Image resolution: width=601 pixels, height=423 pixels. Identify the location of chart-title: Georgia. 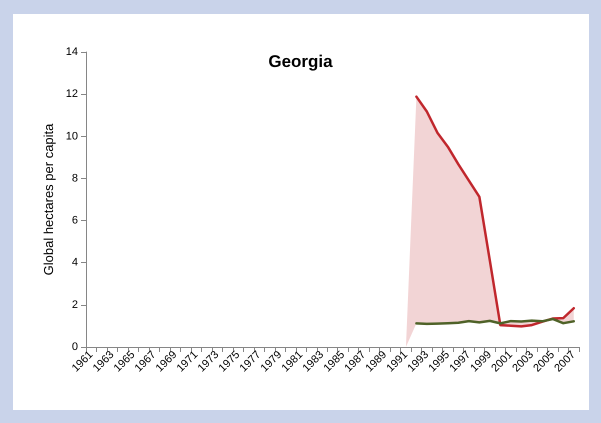
(301, 61).